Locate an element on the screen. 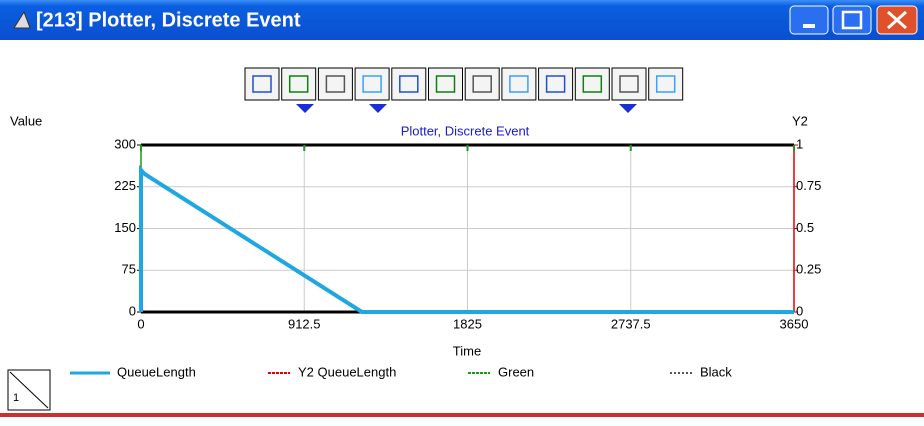 This screenshot has width=924, height=426. y2-tick-label: 0.5 is located at coordinates (805, 227).